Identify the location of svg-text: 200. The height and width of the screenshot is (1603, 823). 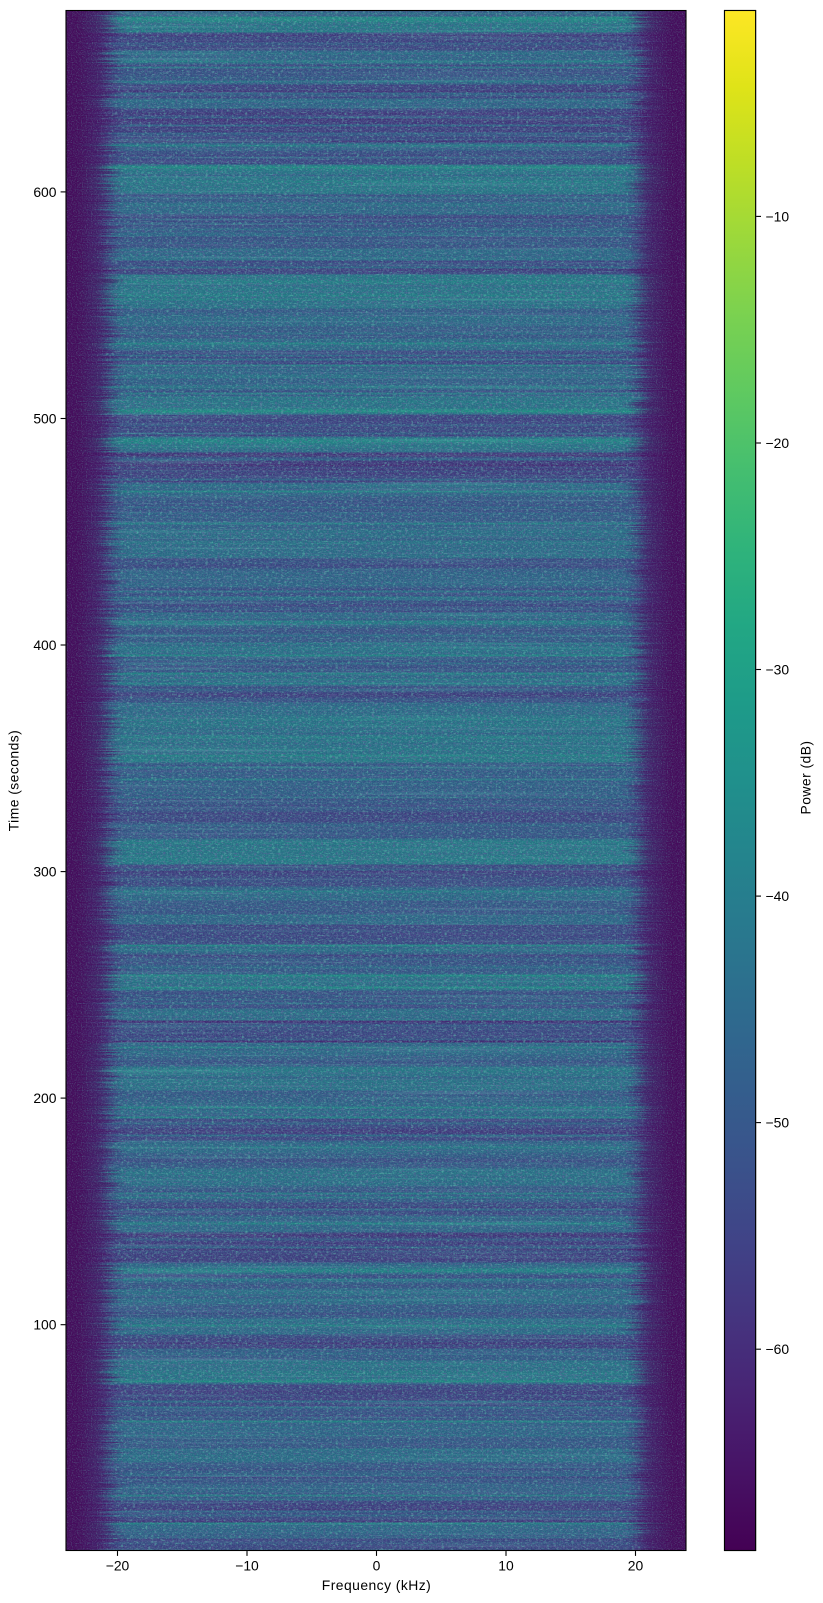
(44, 1098).